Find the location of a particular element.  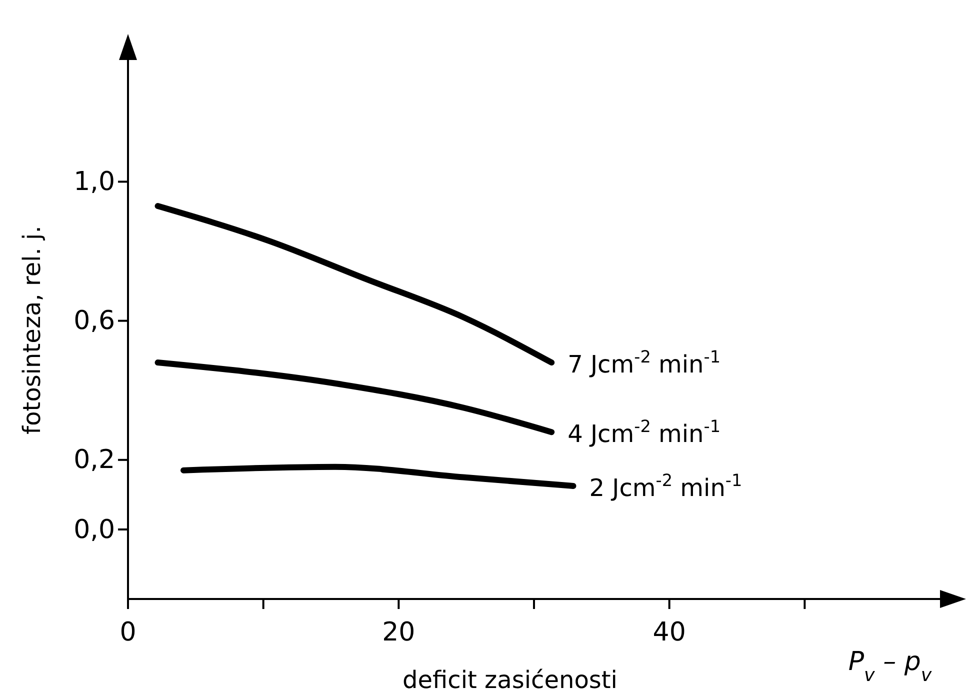

y-tick-label: 0,0 is located at coordinates (94, 529).